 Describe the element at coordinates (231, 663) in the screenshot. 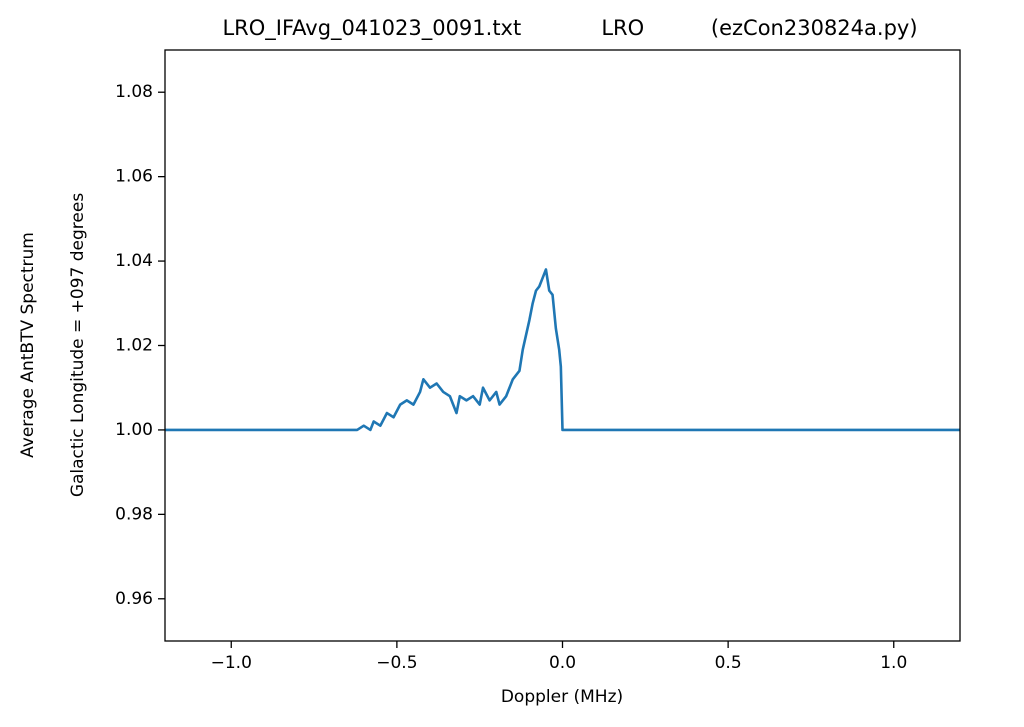

I see `x-tick-label: −1.0` at that location.